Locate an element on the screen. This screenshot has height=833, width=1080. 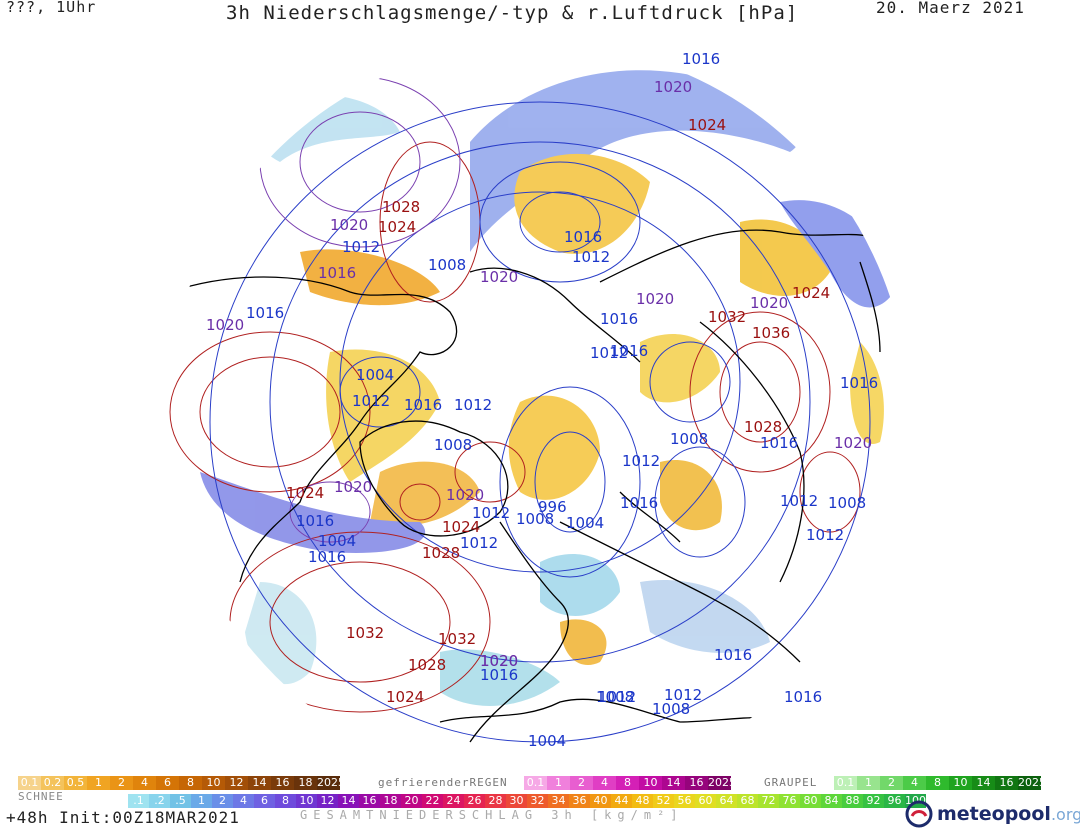
total-legend-cell: 36 is located at coordinates (579, 801).